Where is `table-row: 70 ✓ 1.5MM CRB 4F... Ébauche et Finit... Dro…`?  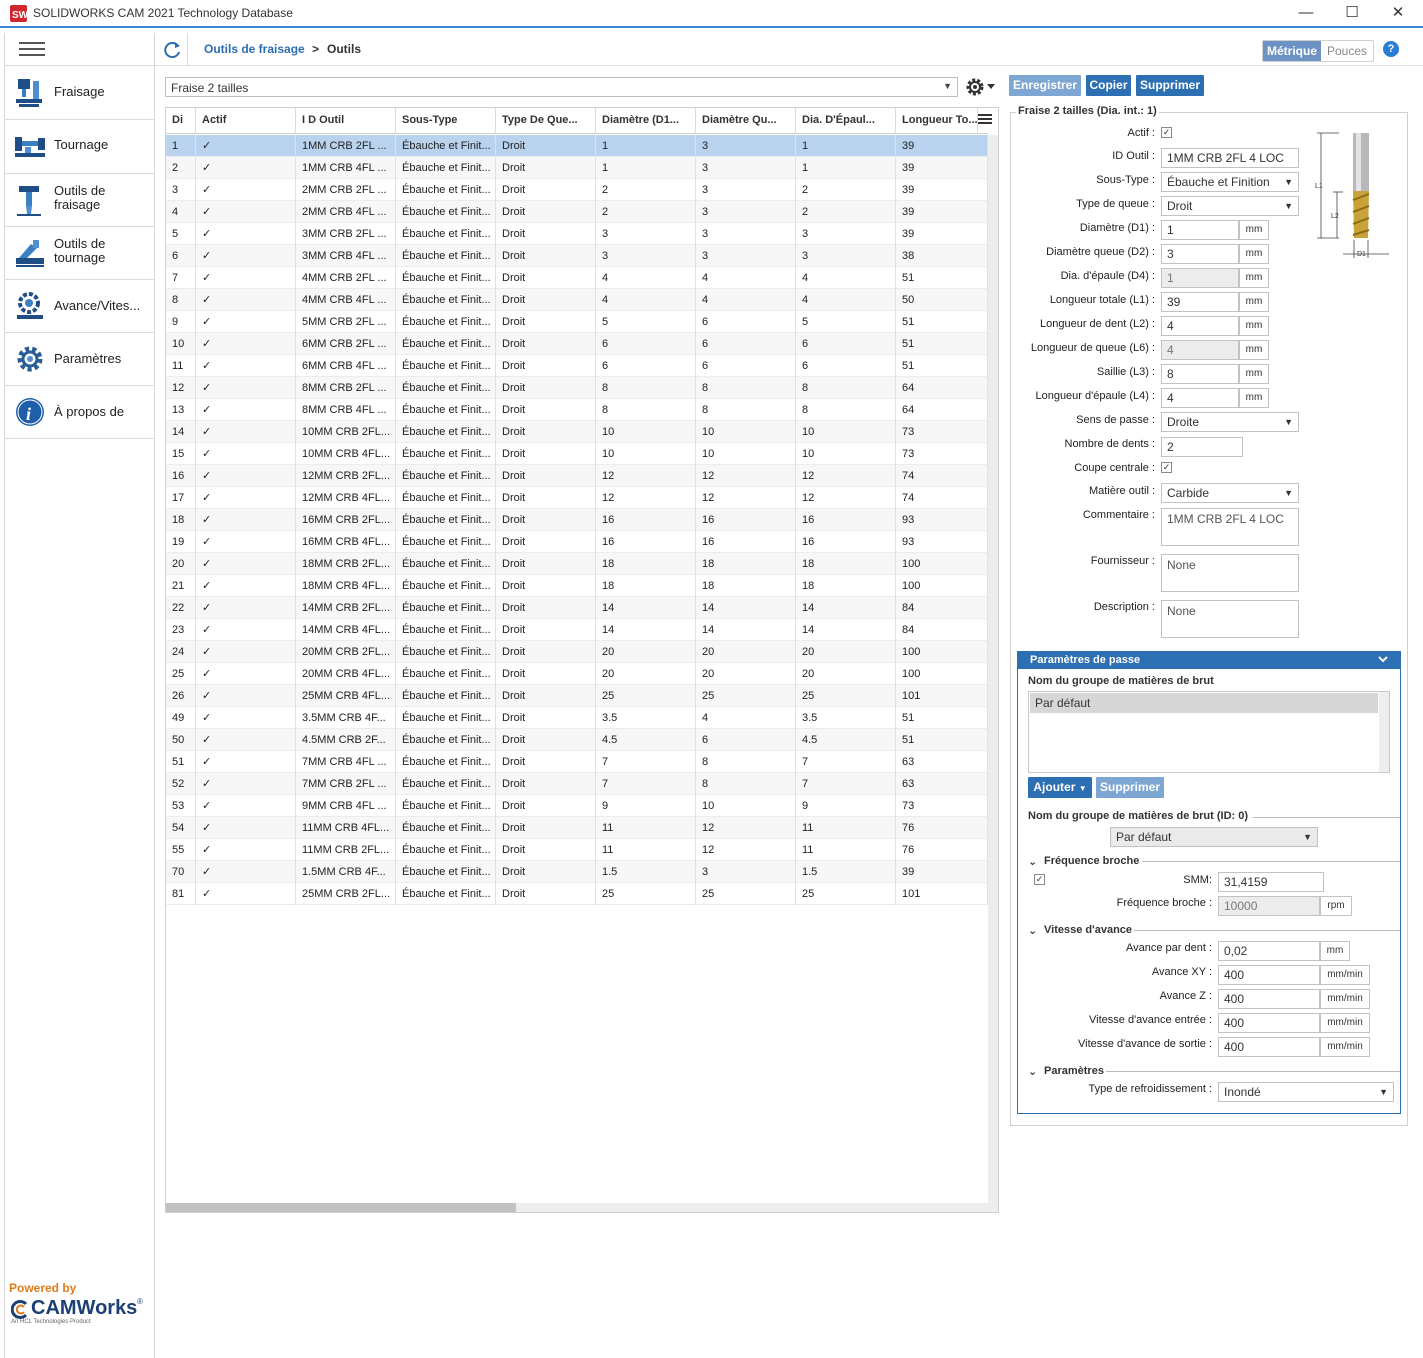
table-row: 70 ✓ 1.5MM CRB 4F... Ébauche et Finit... Dro… is located at coordinates (577, 872).